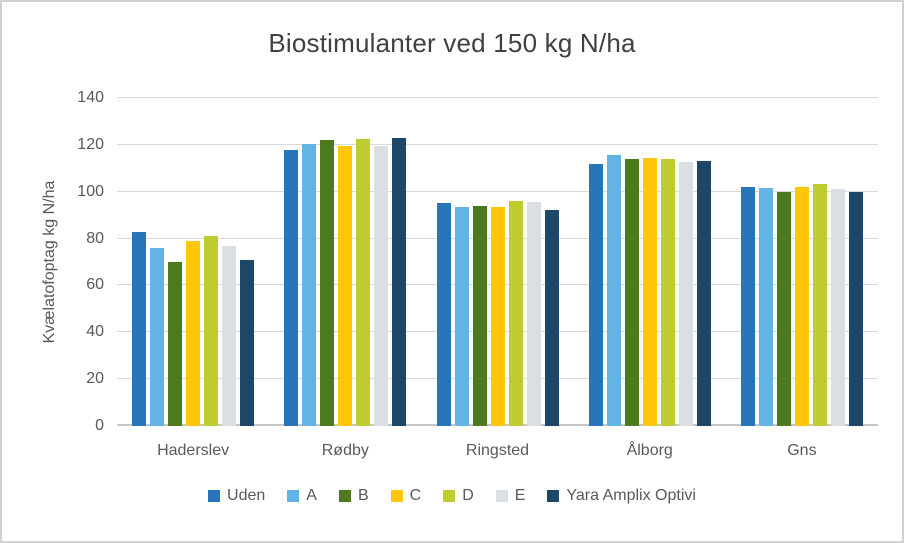 The width and height of the screenshot is (904, 543). I want to click on x-axis-category-labels: Haderslev Rødby Ringsted Ålborg Gns, so click(497, 451).